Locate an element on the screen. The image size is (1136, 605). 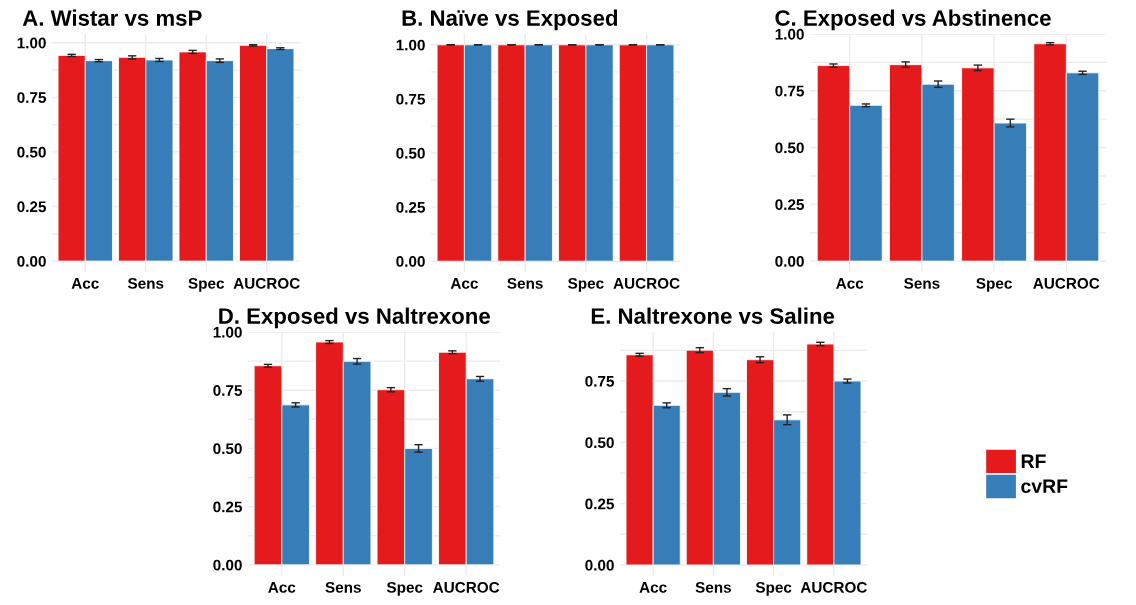
chart-title: E. Naltrexone vs Saline is located at coordinates (713, 315).